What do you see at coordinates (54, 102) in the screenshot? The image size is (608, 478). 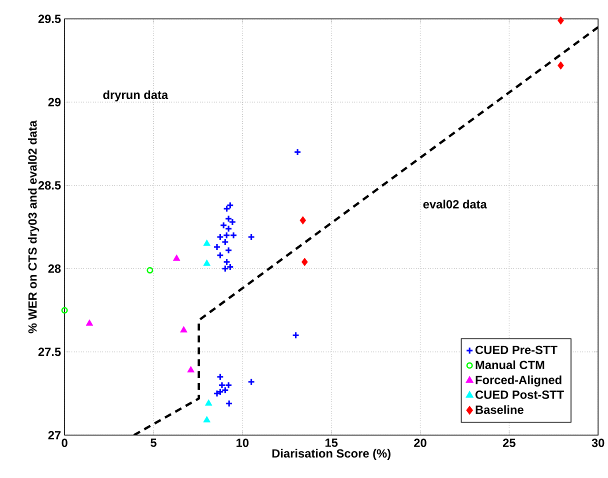 I see `y-tick-label: 29` at bounding box center [54, 102].